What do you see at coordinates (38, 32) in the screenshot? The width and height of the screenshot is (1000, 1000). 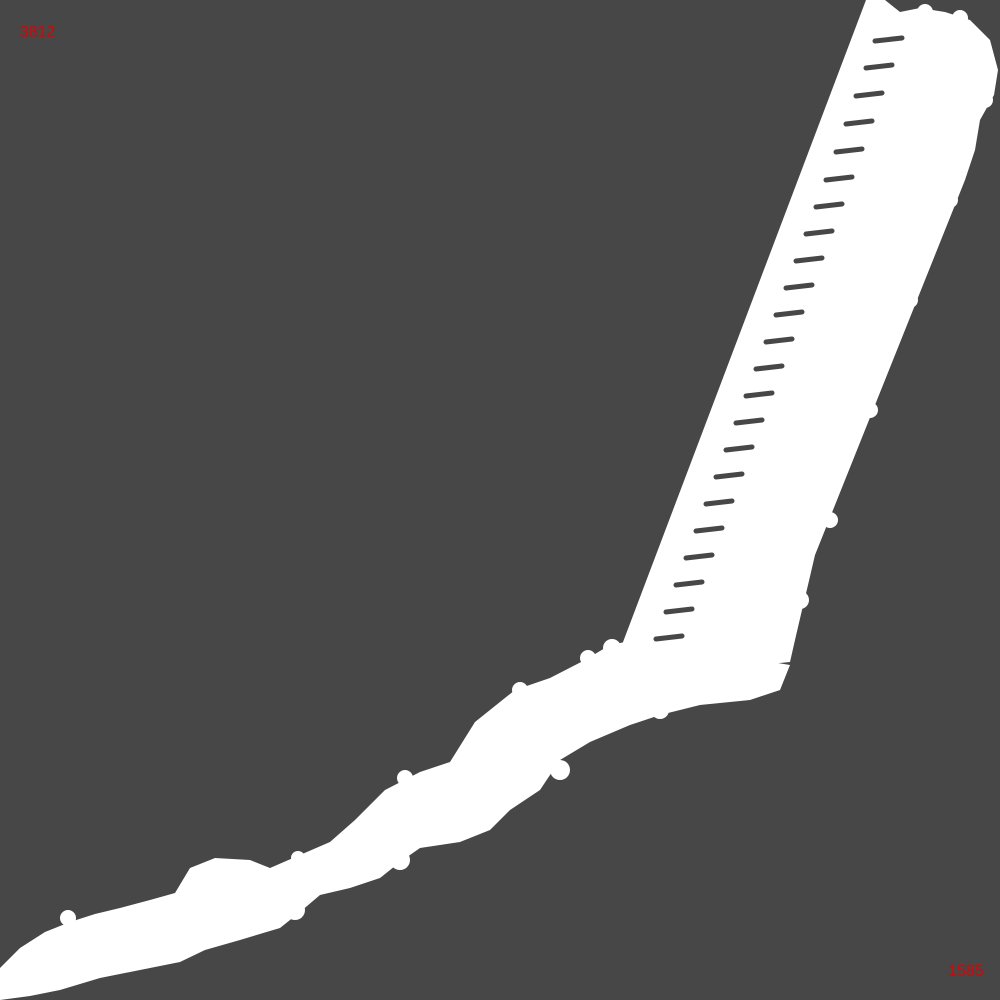 I see `top-left-value: 3812` at bounding box center [38, 32].